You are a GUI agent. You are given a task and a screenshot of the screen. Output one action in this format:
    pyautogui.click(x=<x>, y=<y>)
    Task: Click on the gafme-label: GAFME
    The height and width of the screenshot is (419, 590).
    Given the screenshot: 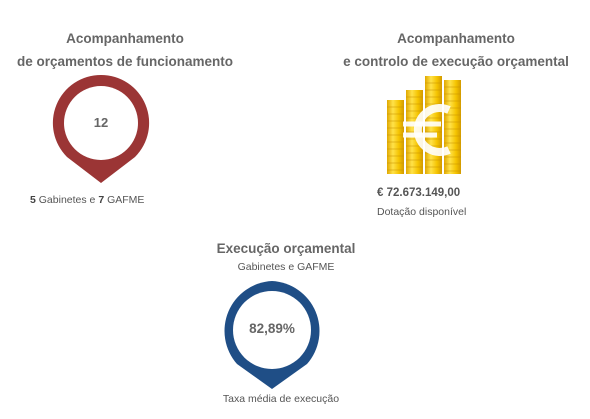 What is the action you would take?
    pyautogui.click(x=126, y=200)
    